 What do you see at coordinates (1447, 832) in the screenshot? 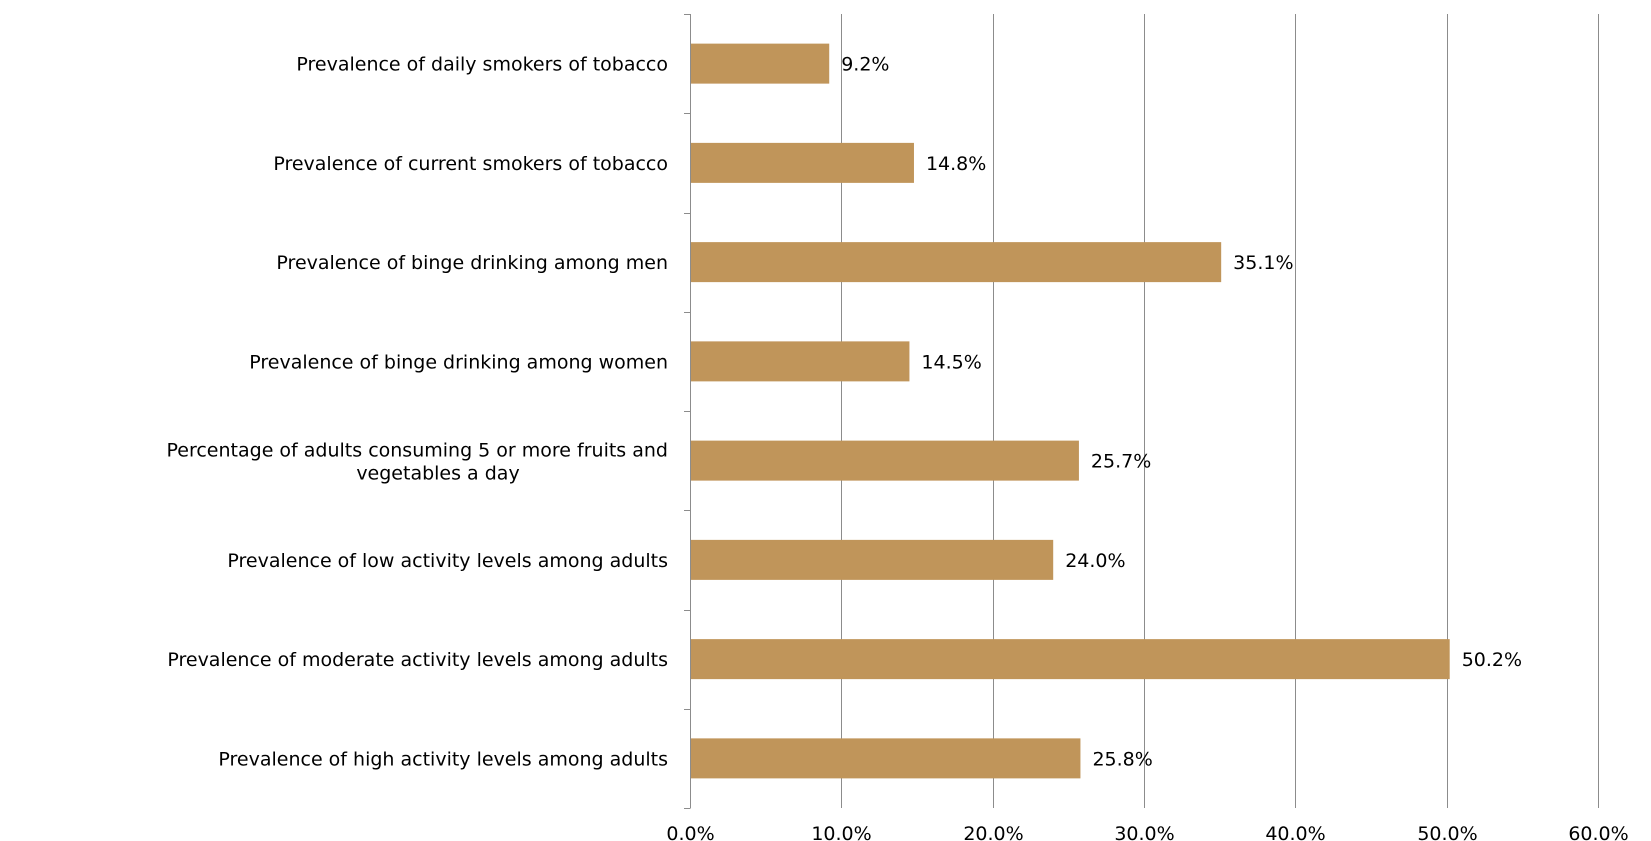
I see `x-tick-label: 50.0%` at bounding box center [1447, 832].